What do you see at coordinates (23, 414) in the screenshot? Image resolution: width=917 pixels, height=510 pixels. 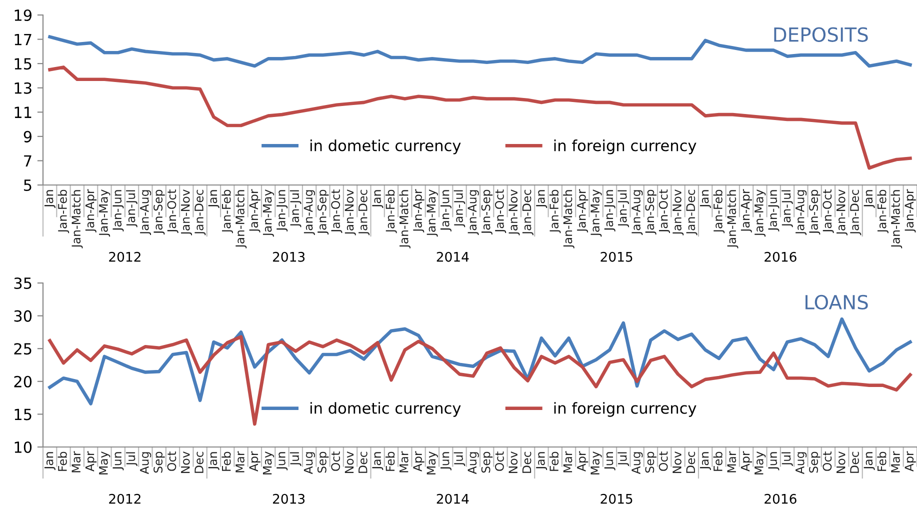 I see `y-tick-label: 15` at bounding box center [23, 414].